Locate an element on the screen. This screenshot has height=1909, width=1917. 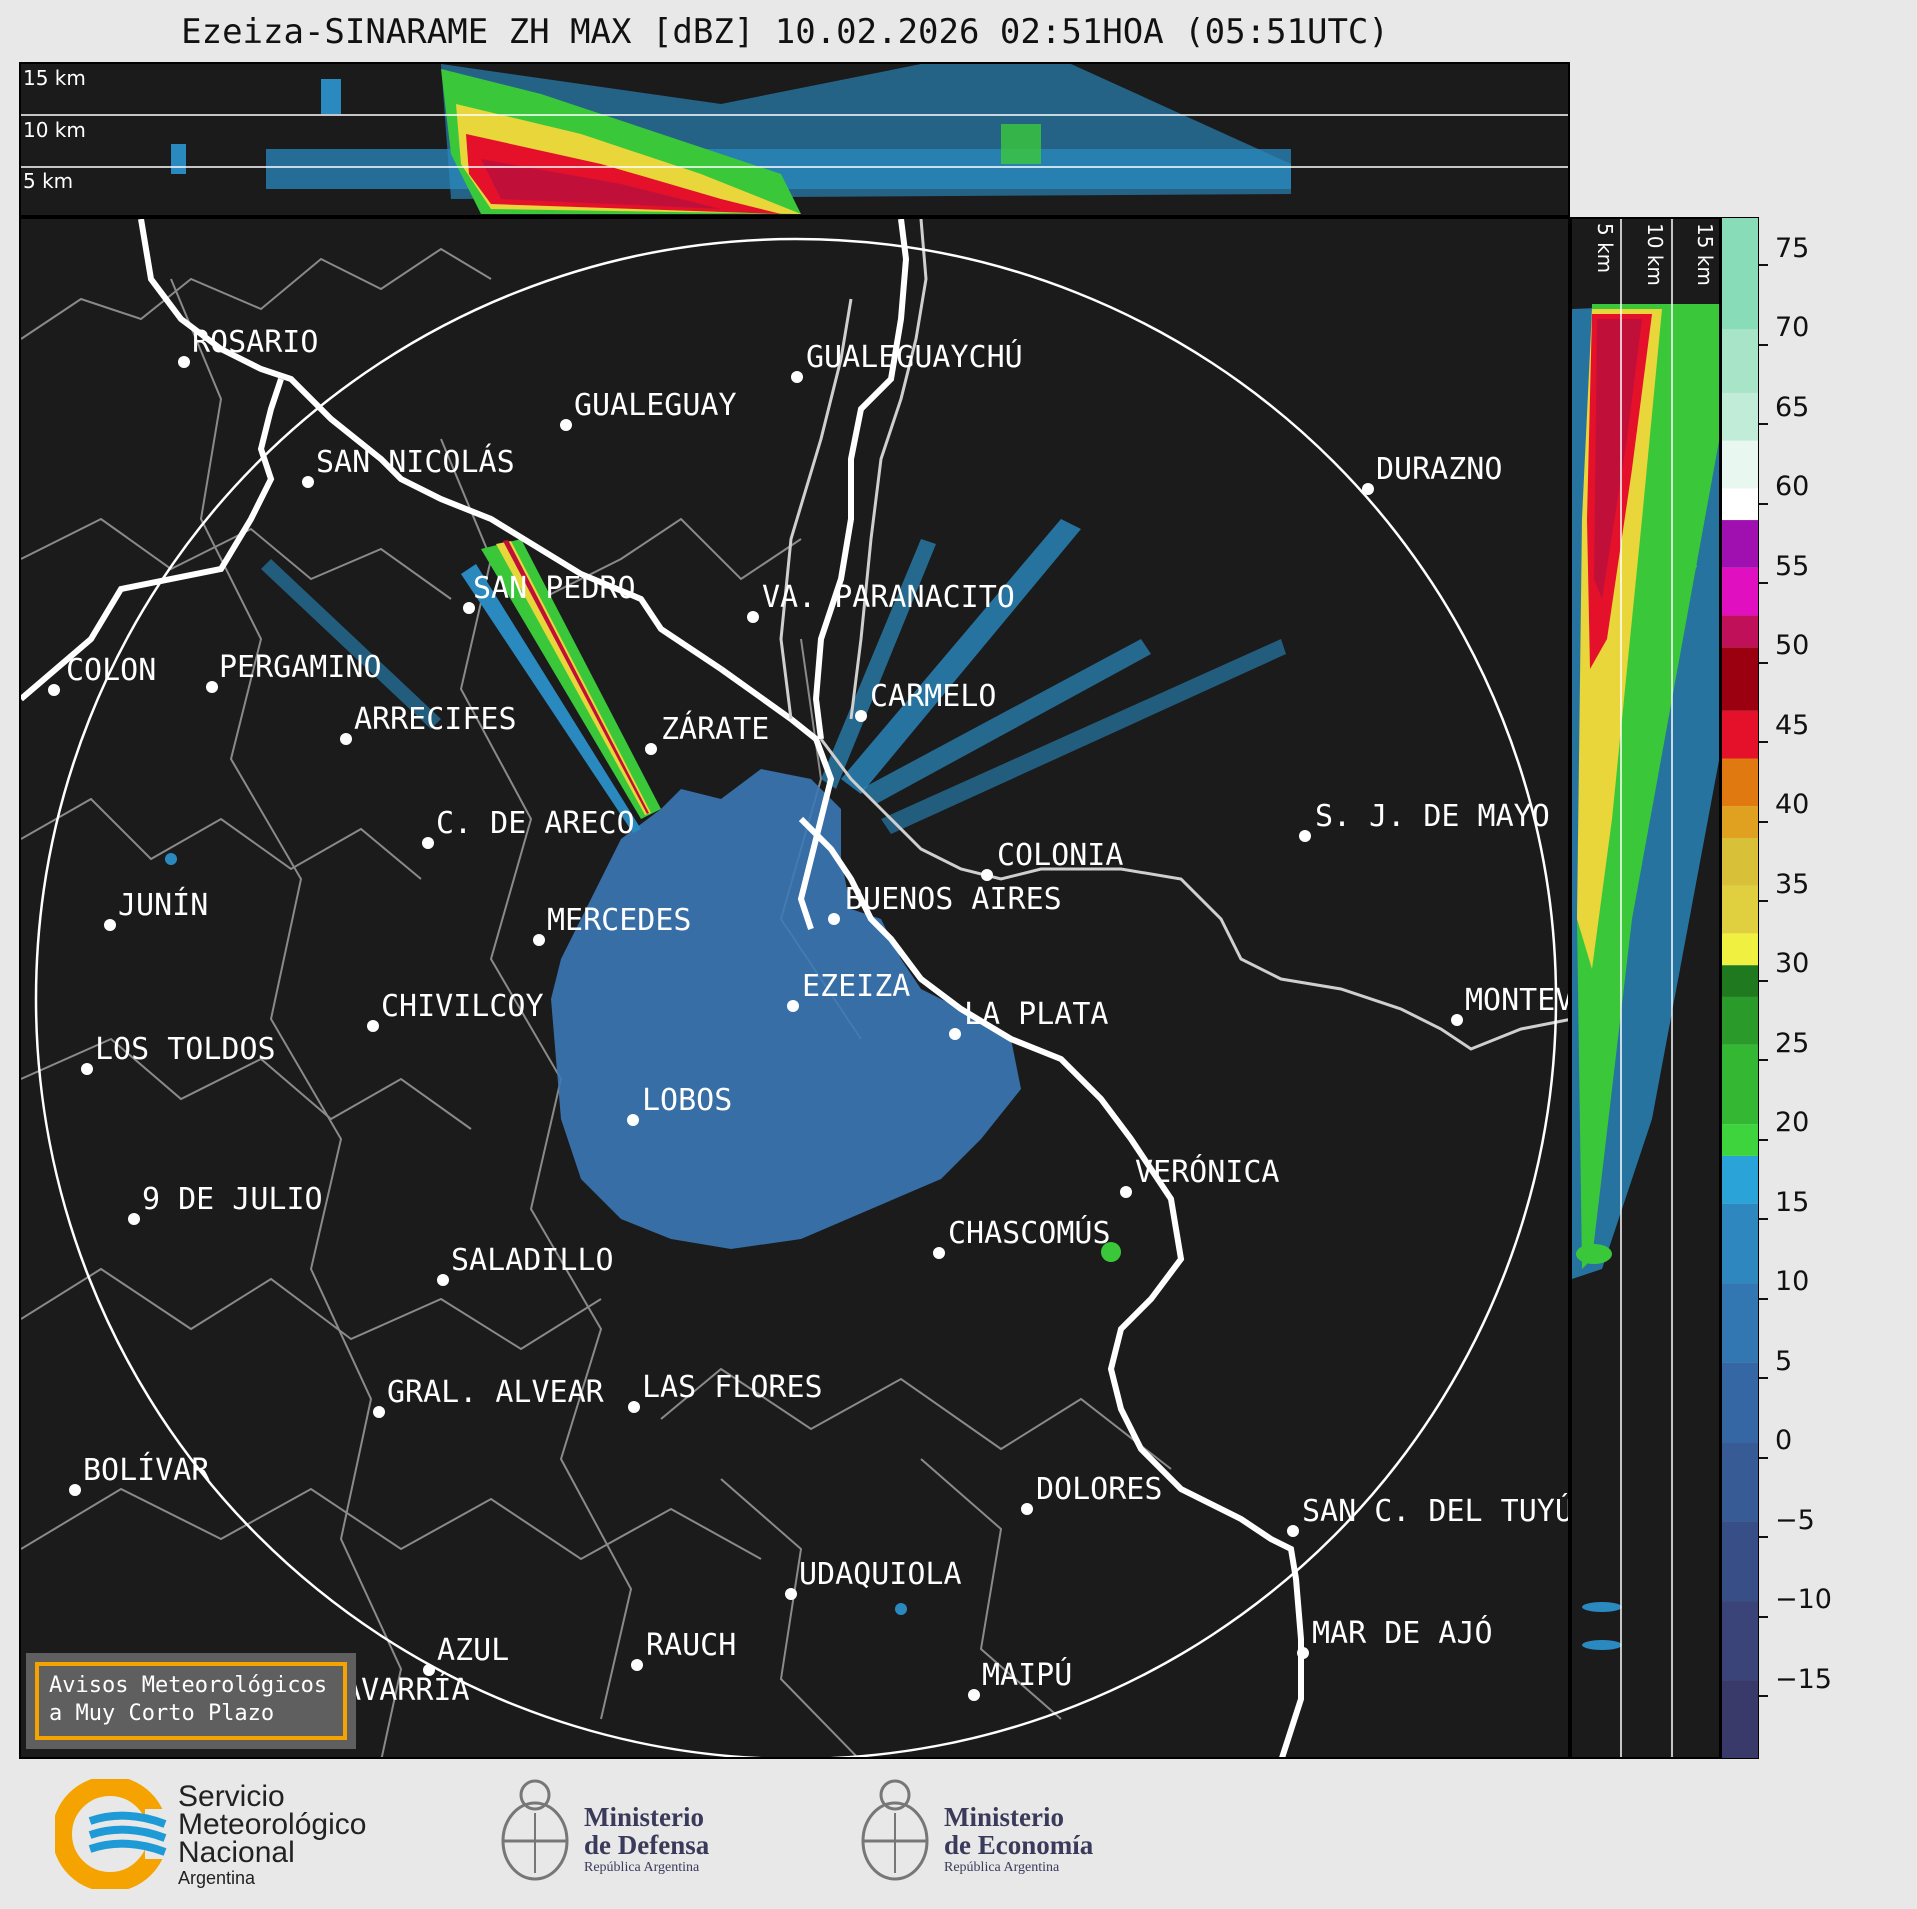
colorbar-tick-label: 30 is located at coordinates (1784, 971).